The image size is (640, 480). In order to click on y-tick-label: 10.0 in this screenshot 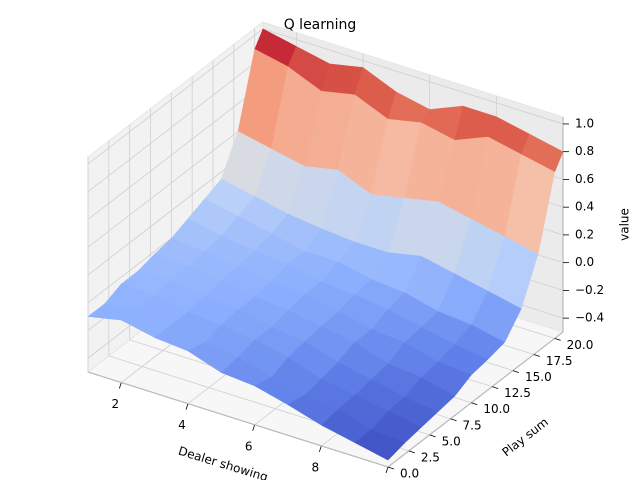, I will do `click(496, 409)`.